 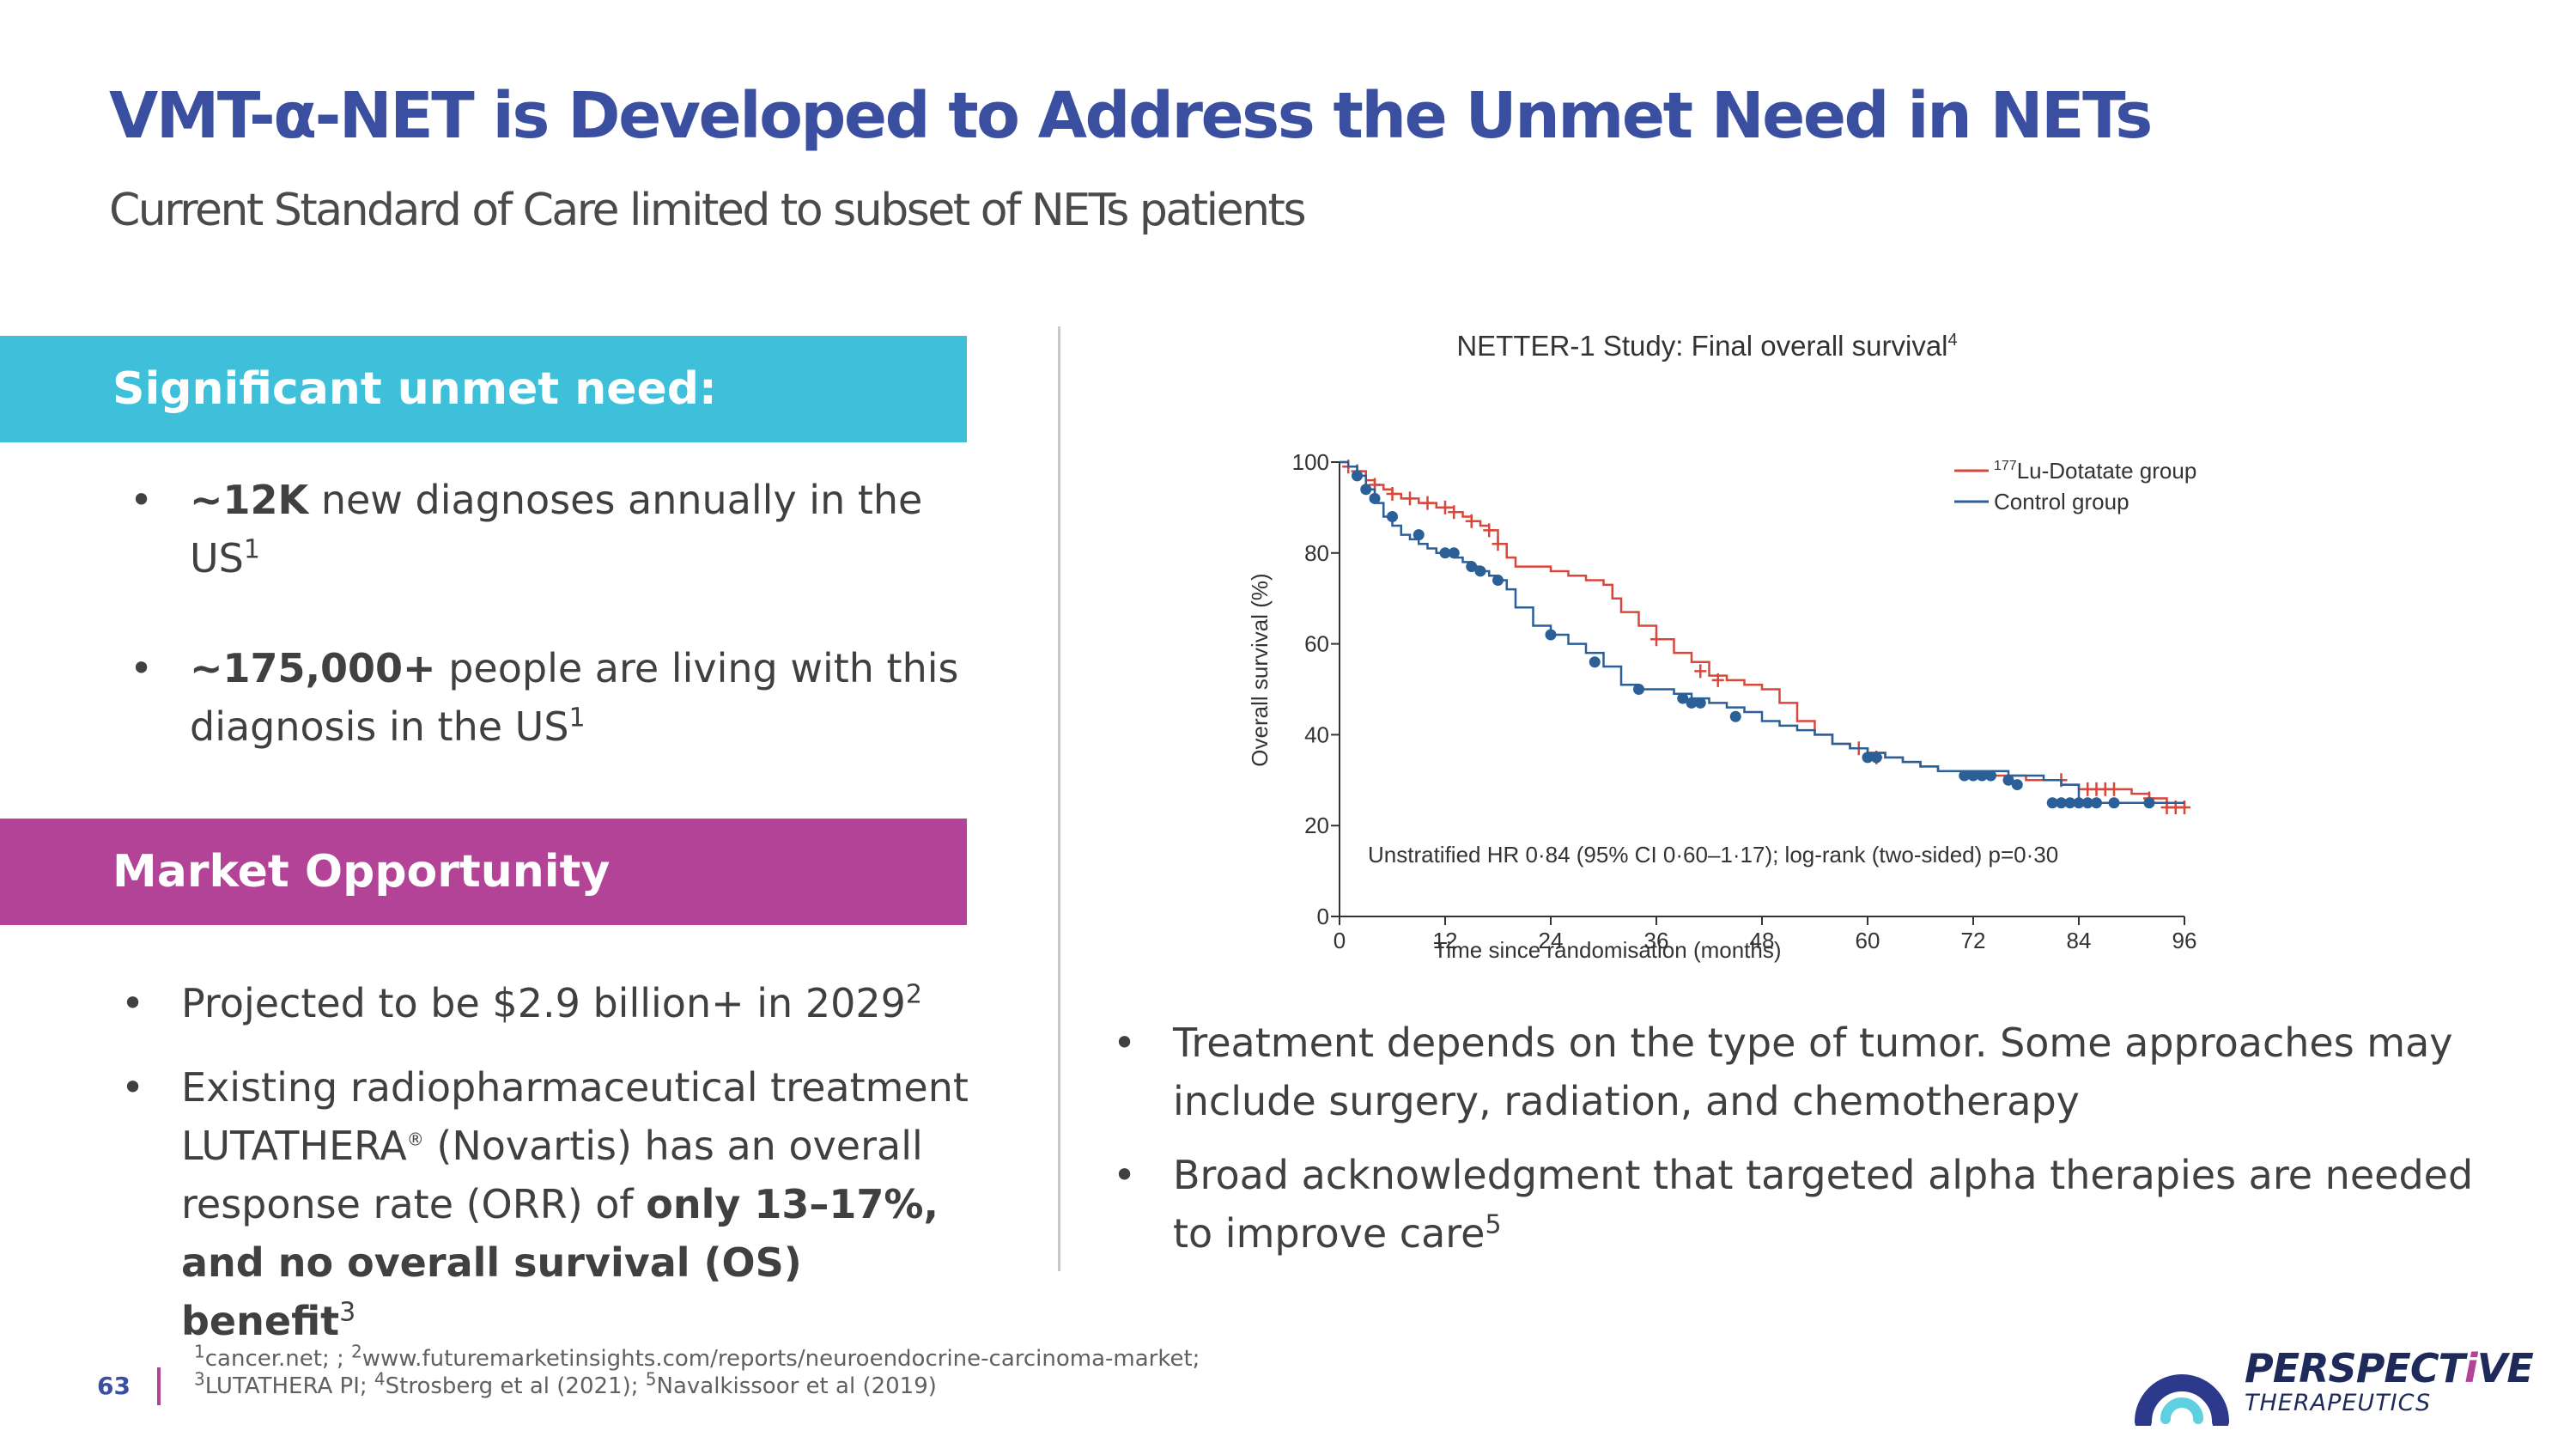 I want to click on x-tick-label: 48, so click(x=1762, y=940).